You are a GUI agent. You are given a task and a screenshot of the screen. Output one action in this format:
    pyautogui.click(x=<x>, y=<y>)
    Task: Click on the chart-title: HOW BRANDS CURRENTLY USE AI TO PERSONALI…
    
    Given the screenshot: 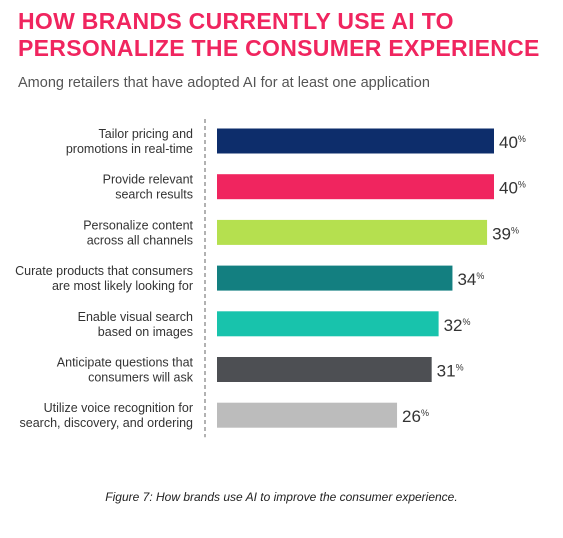 What is the action you would take?
    pyautogui.click(x=279, y=34)
    